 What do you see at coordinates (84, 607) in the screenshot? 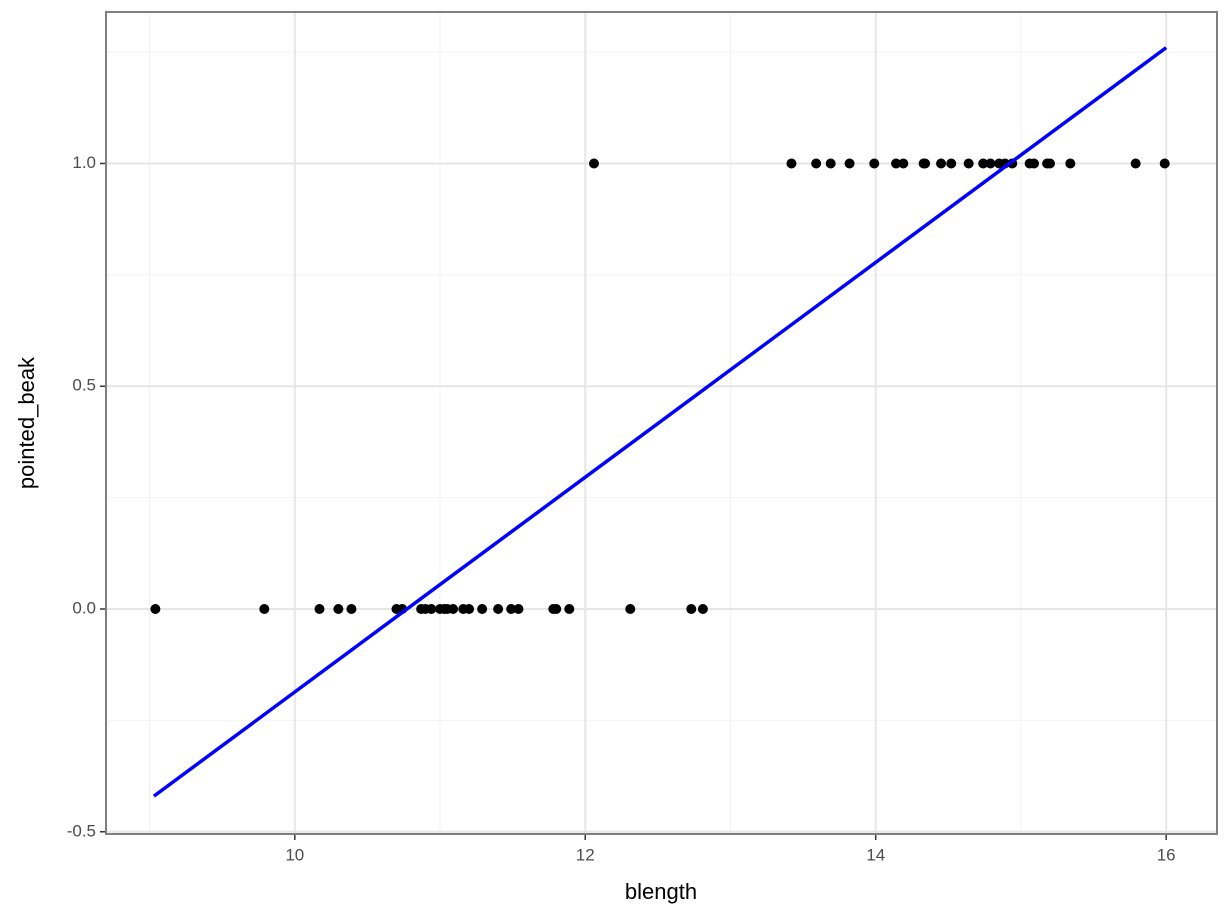
I see `y-tick-label: 0.0` at bounding box center [84, 607].